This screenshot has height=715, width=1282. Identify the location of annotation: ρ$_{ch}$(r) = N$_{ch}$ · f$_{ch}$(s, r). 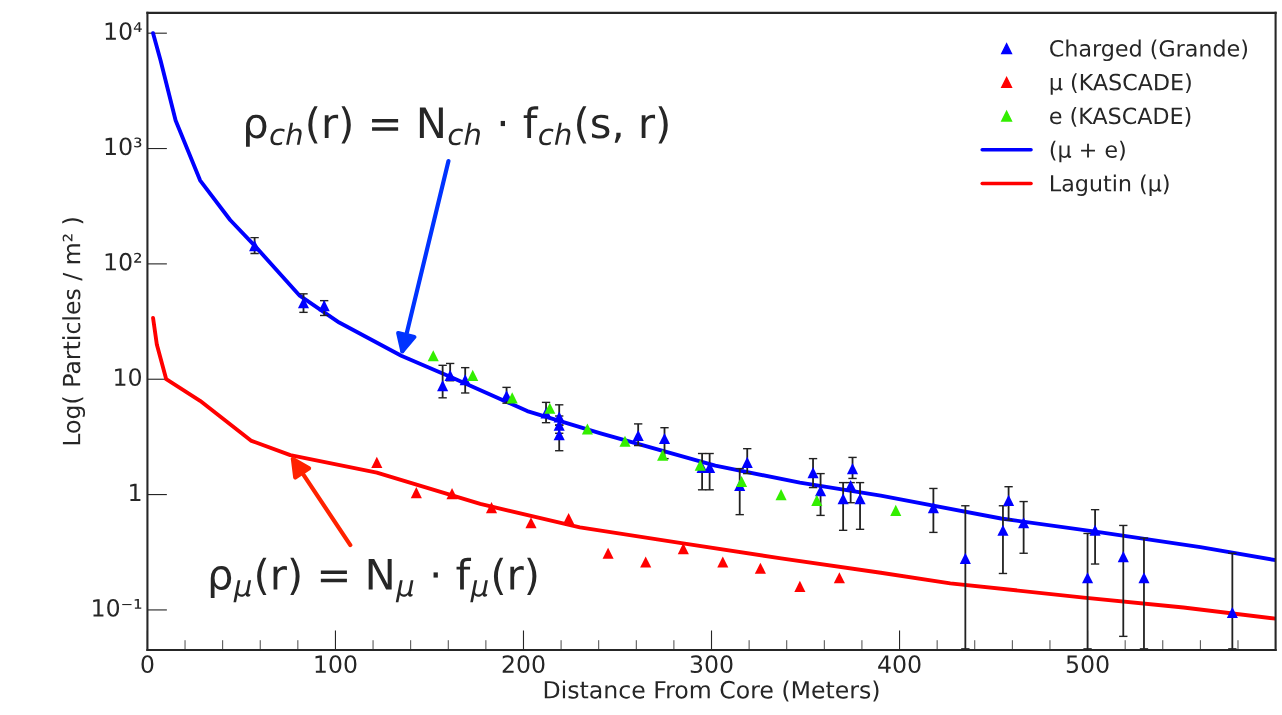
(457, 126).